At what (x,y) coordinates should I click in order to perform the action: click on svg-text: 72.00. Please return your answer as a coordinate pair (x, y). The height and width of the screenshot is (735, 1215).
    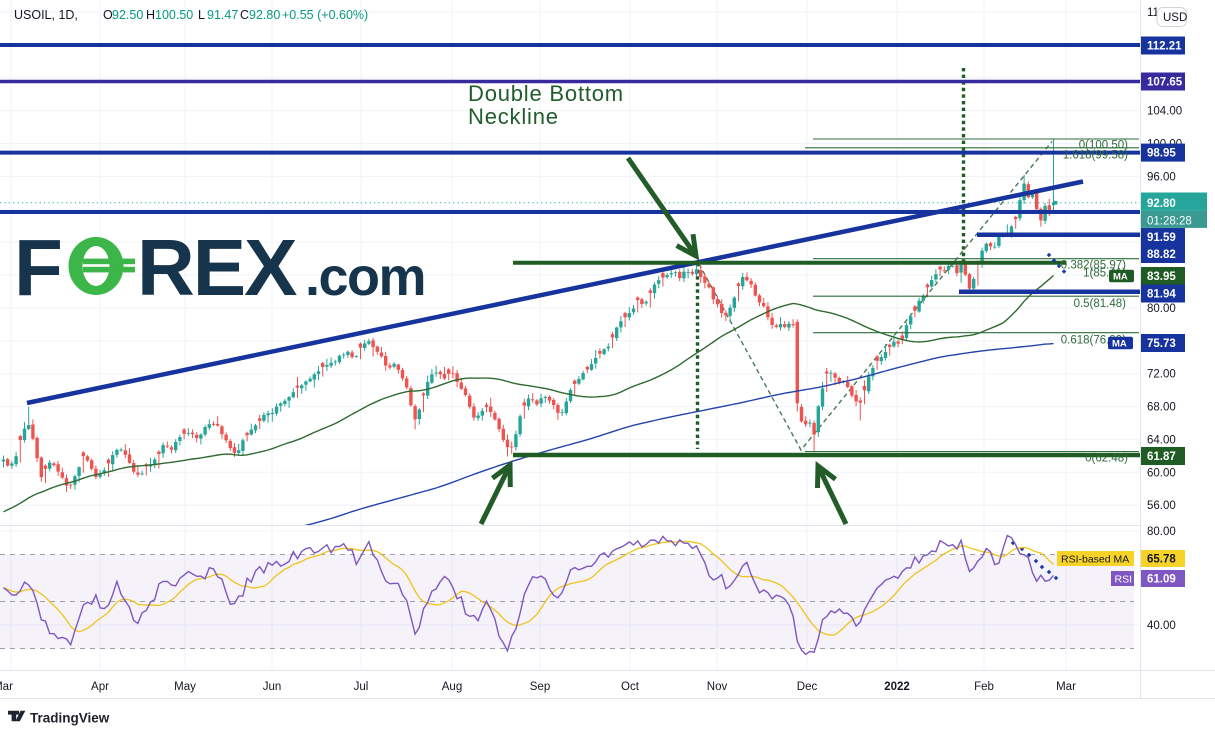
    Looking at the image, I should click on (1161, 375).